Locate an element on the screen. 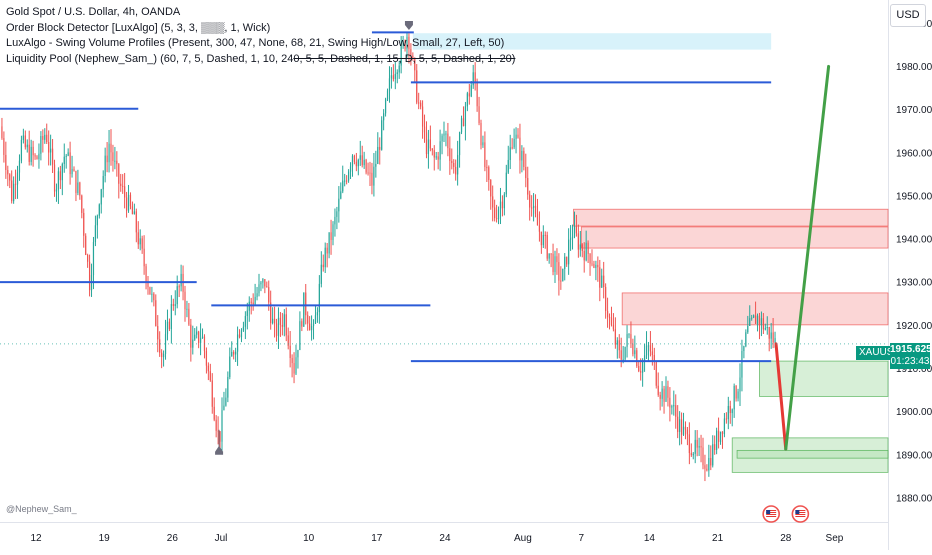 This screenshot has height=555, width=932. currency-button: USD is located at coordinates (908, 15).